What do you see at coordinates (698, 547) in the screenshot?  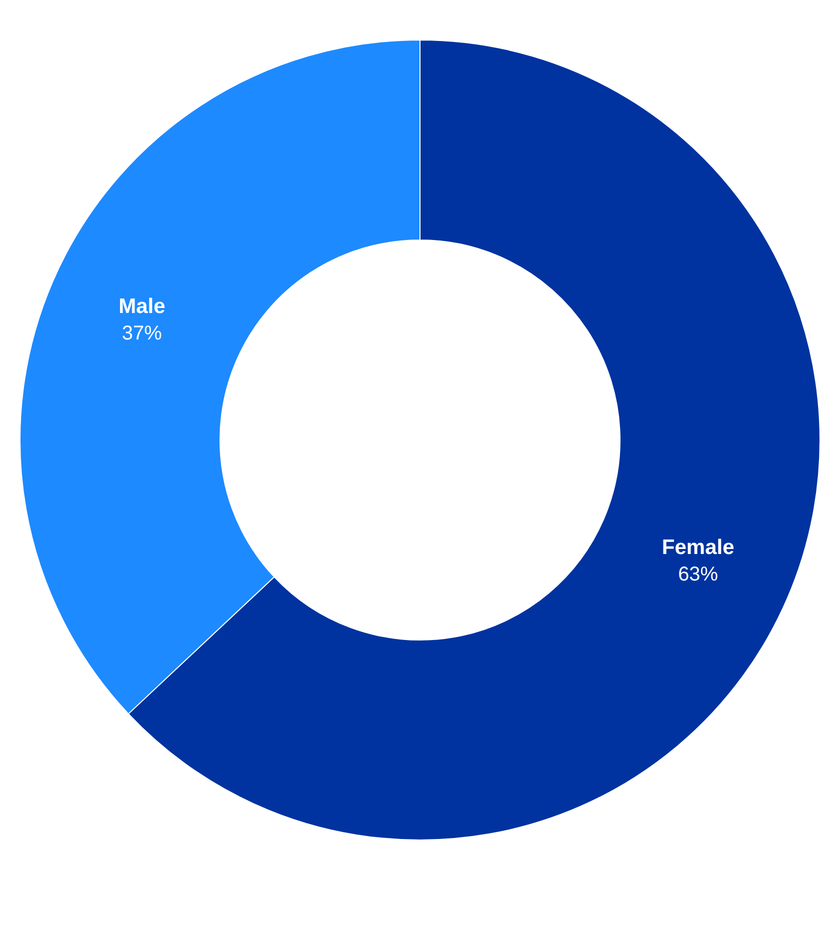 I see `slice-label: Female` at bounding box center [698, 547].